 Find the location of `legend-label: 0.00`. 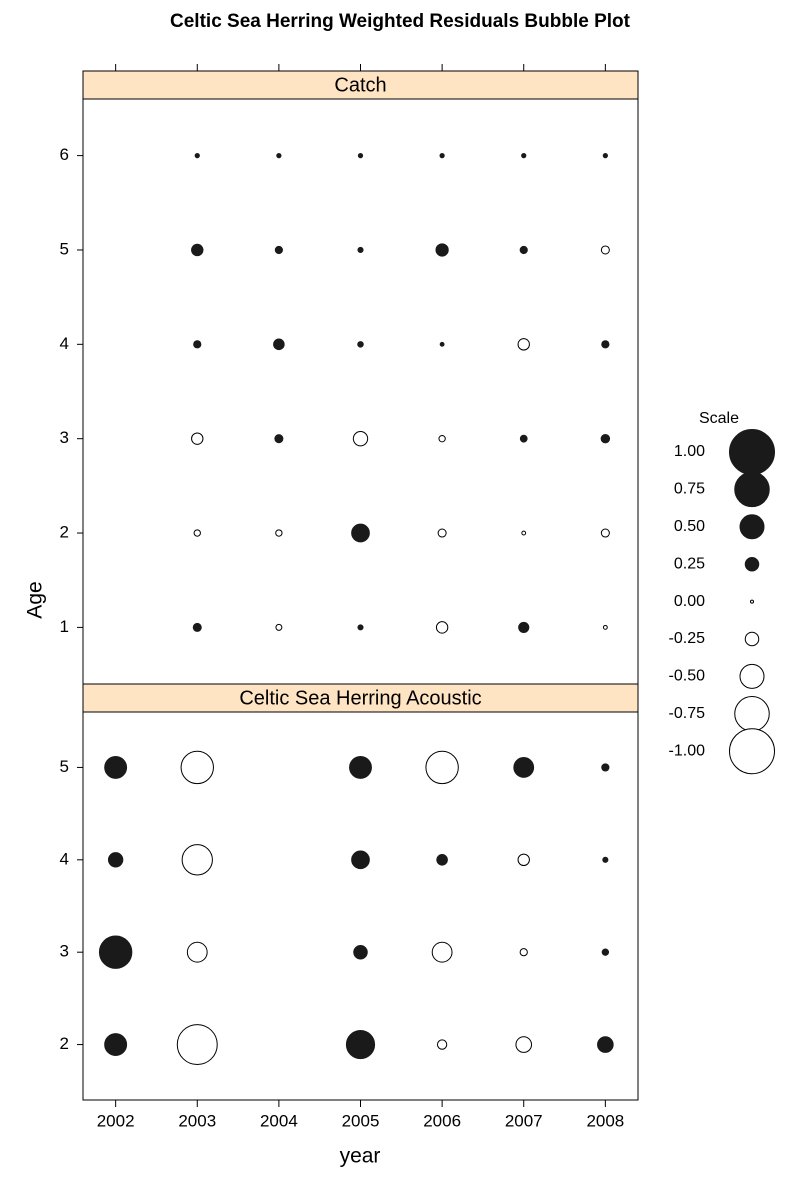

legend-label: 0.00 is located at coordinates (689, 601).